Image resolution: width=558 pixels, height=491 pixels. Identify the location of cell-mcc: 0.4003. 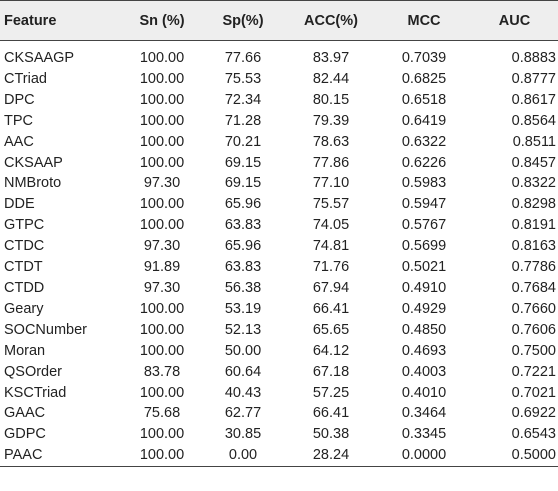
(424, 371).